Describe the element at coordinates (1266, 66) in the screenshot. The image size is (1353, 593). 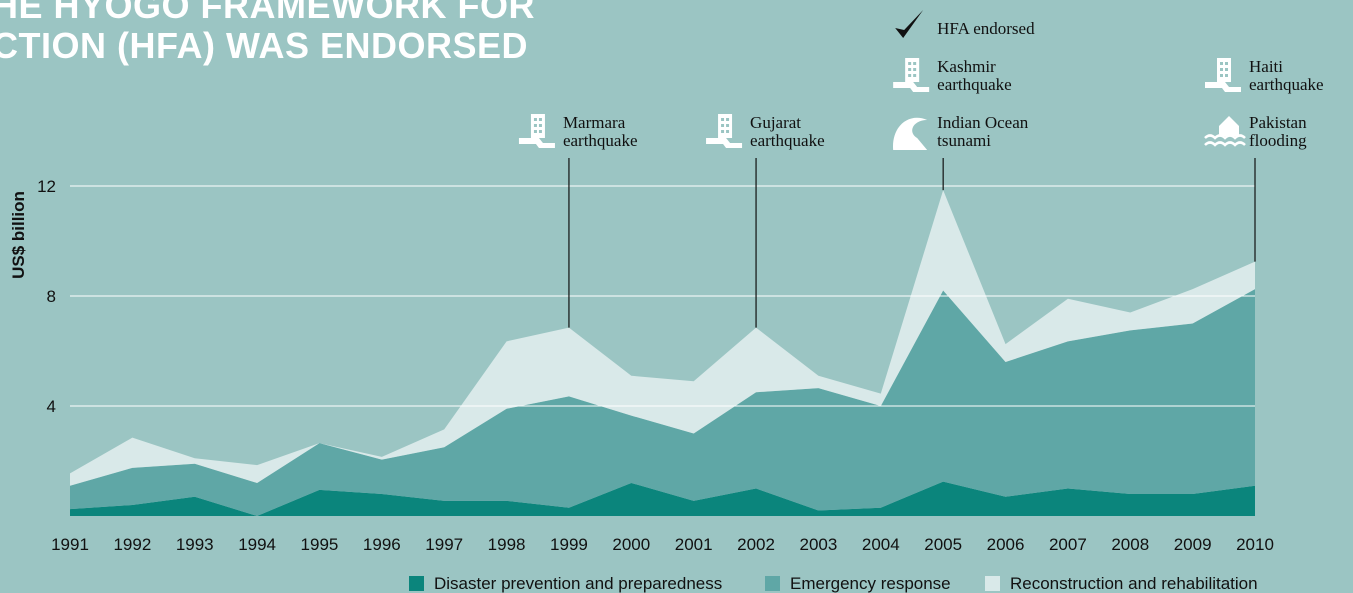
I see `annotation-text: Haiti` at that location.